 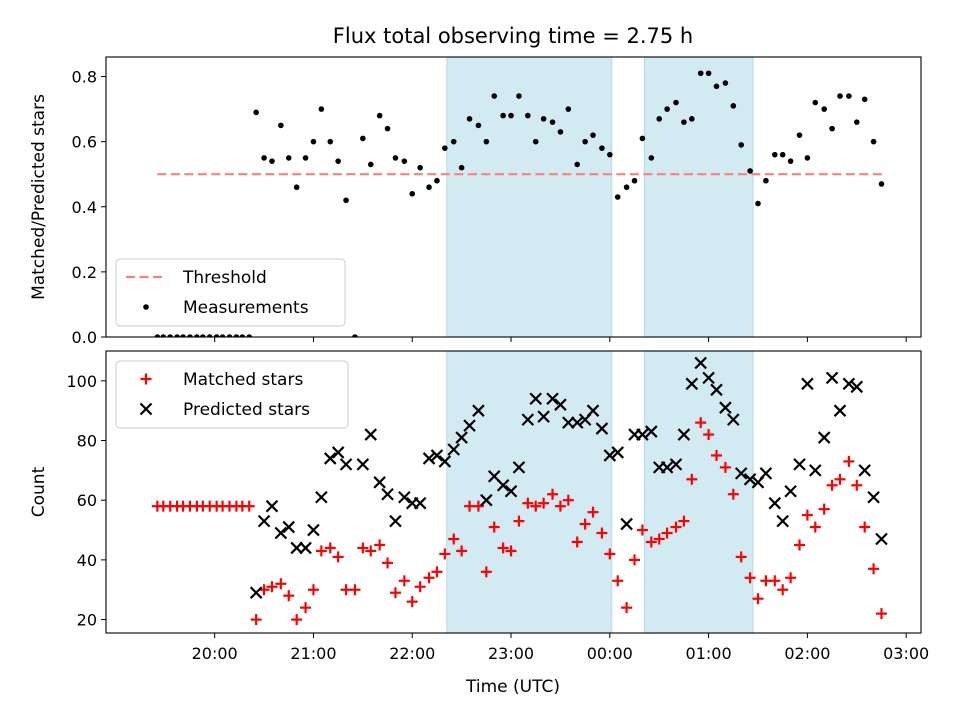 I want to click on x-tick-label-0: 20:00, so click(x=215, y=653).